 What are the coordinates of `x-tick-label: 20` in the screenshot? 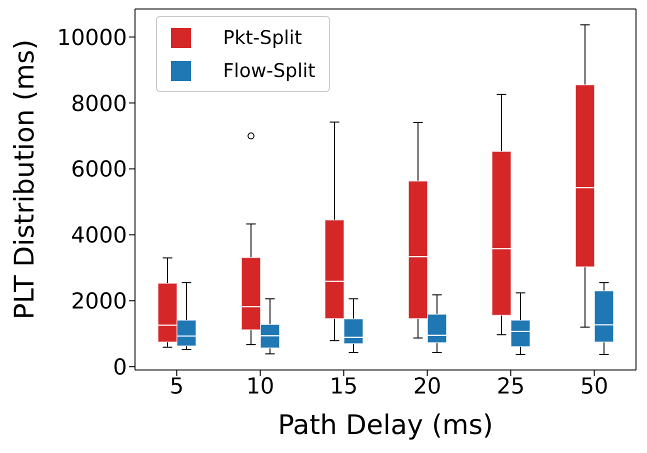 It's located at (427, 387).